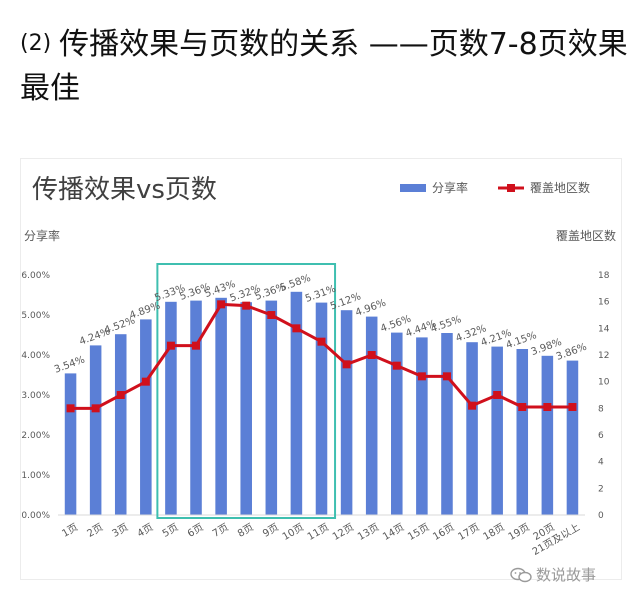 This screenshot has width=640, height=602. What do you see at coordinates (42, 235) in the screenshot?
I see `y-axis-left-title: 分享率` at bounding box center [42, 235].